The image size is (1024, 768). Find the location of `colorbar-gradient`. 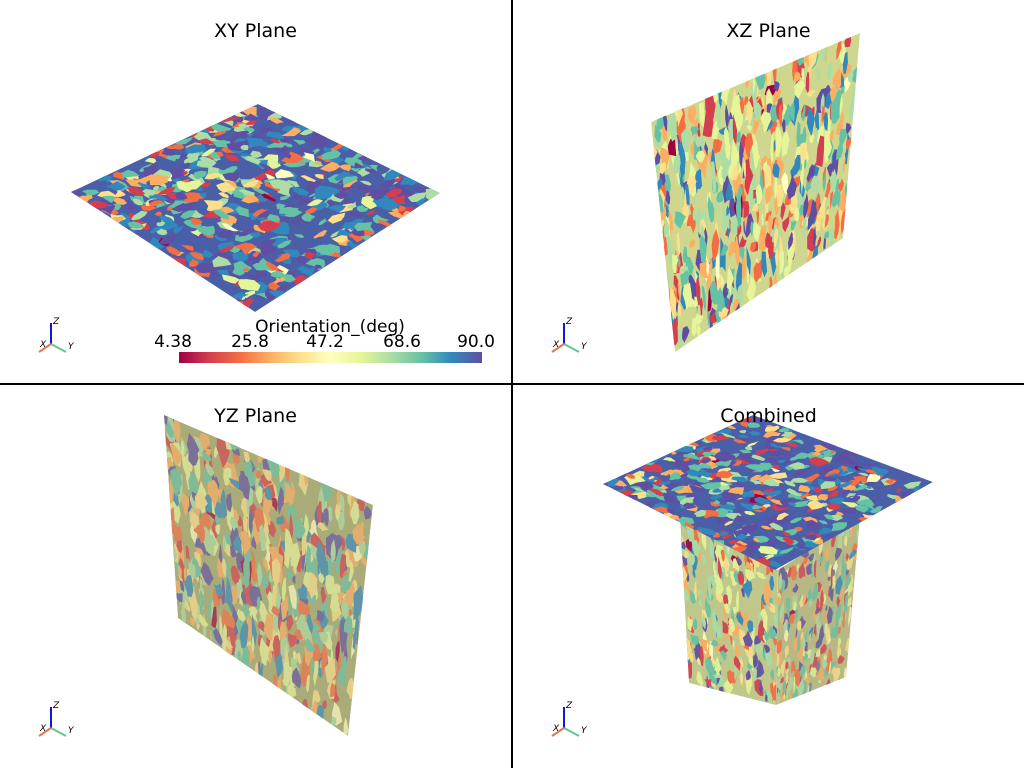

colorbar-gradient is located at coordinates (330, 357).